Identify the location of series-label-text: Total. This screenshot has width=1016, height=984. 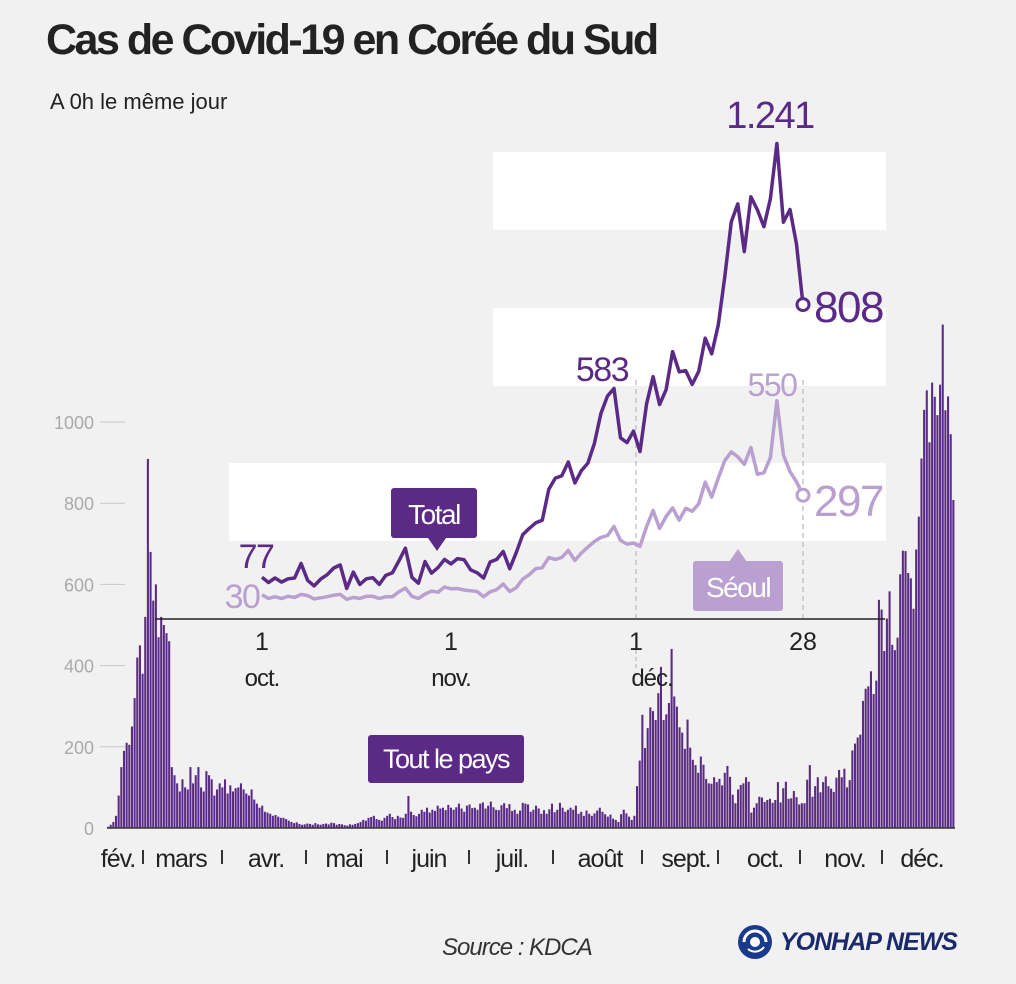
(434, 514).